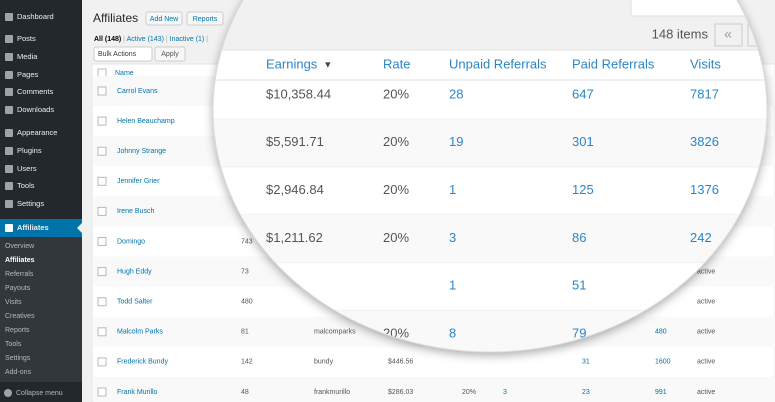  What do you see at coordinates (20, 260) in the screenshot?
I see `submenu-item: Affiliates` at bounding box center [20, 260].